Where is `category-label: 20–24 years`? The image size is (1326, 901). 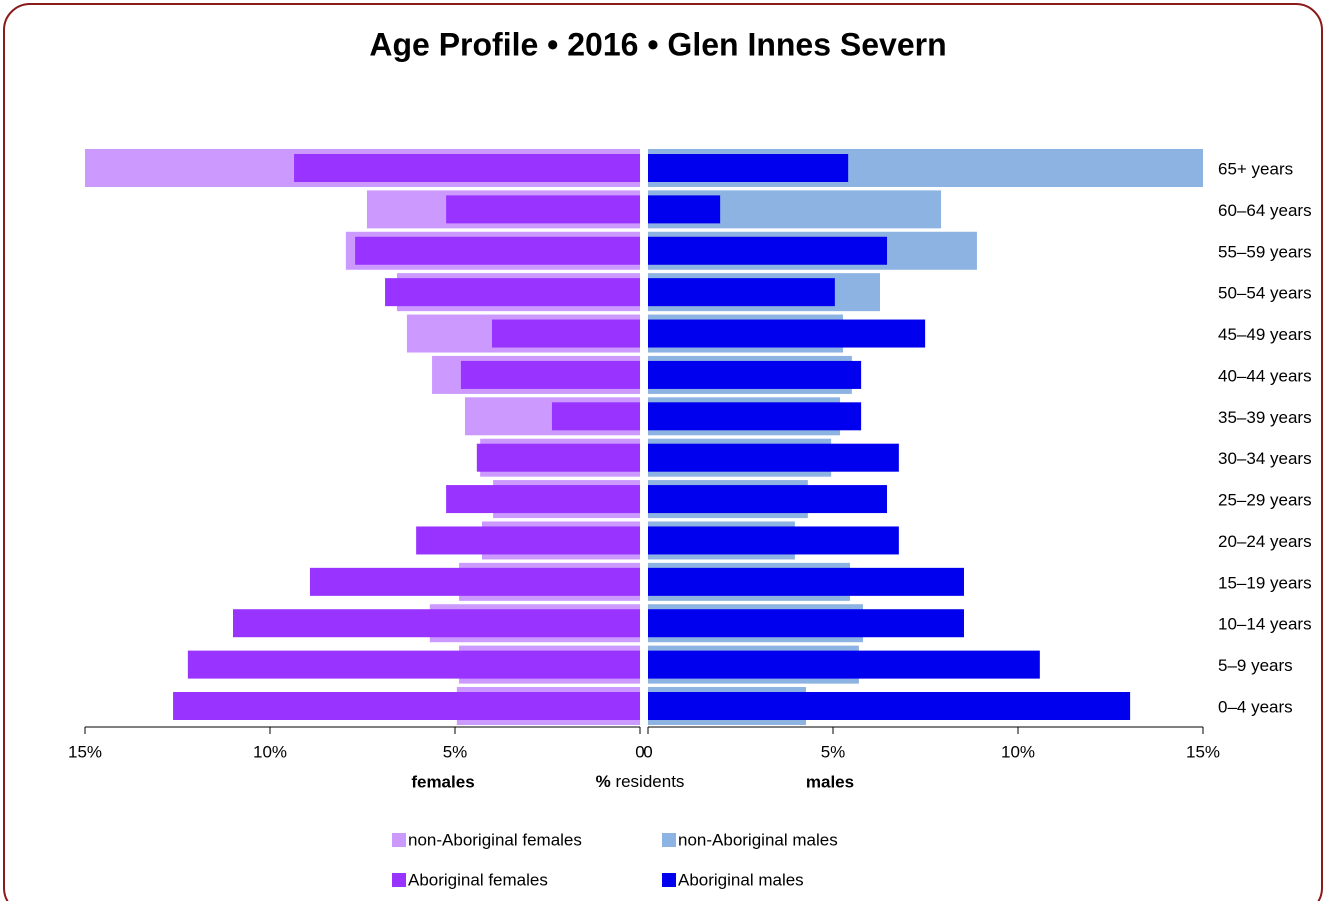
category-label: 20–24 years is located at coordinates (1265, 541).